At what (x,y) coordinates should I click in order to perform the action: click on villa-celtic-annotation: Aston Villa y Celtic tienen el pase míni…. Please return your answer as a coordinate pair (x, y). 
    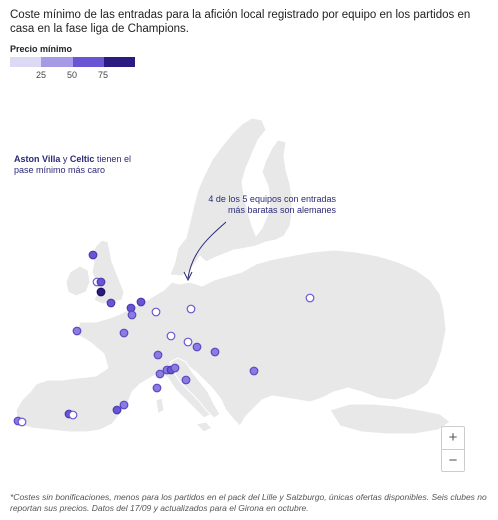
    Looking at the image, I should click on (79, 165).